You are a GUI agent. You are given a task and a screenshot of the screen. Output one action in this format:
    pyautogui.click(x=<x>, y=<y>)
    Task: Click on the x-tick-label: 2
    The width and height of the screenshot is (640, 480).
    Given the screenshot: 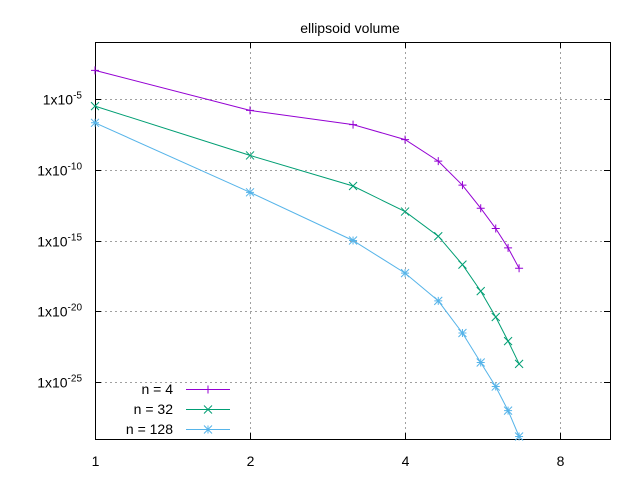 What is the action you would take?
    pyautogui.click(x=251, y=461)
    